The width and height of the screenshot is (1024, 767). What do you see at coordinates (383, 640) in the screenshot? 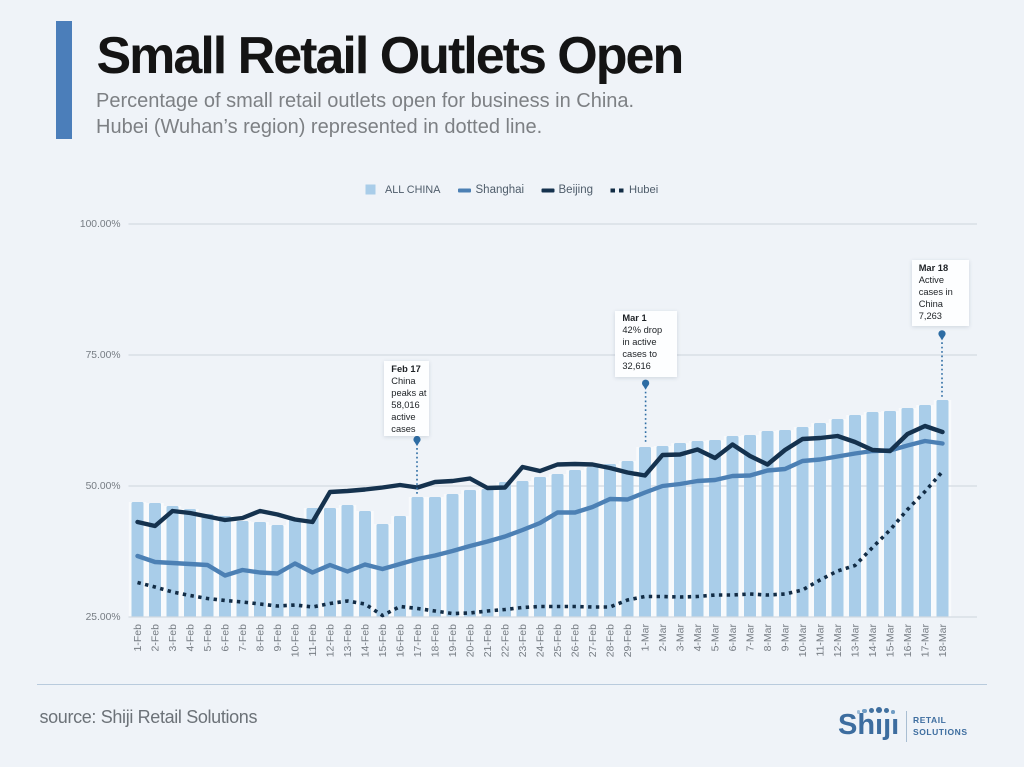
I see `svg-text: 15-Feb` at bounding box center [383, 640].